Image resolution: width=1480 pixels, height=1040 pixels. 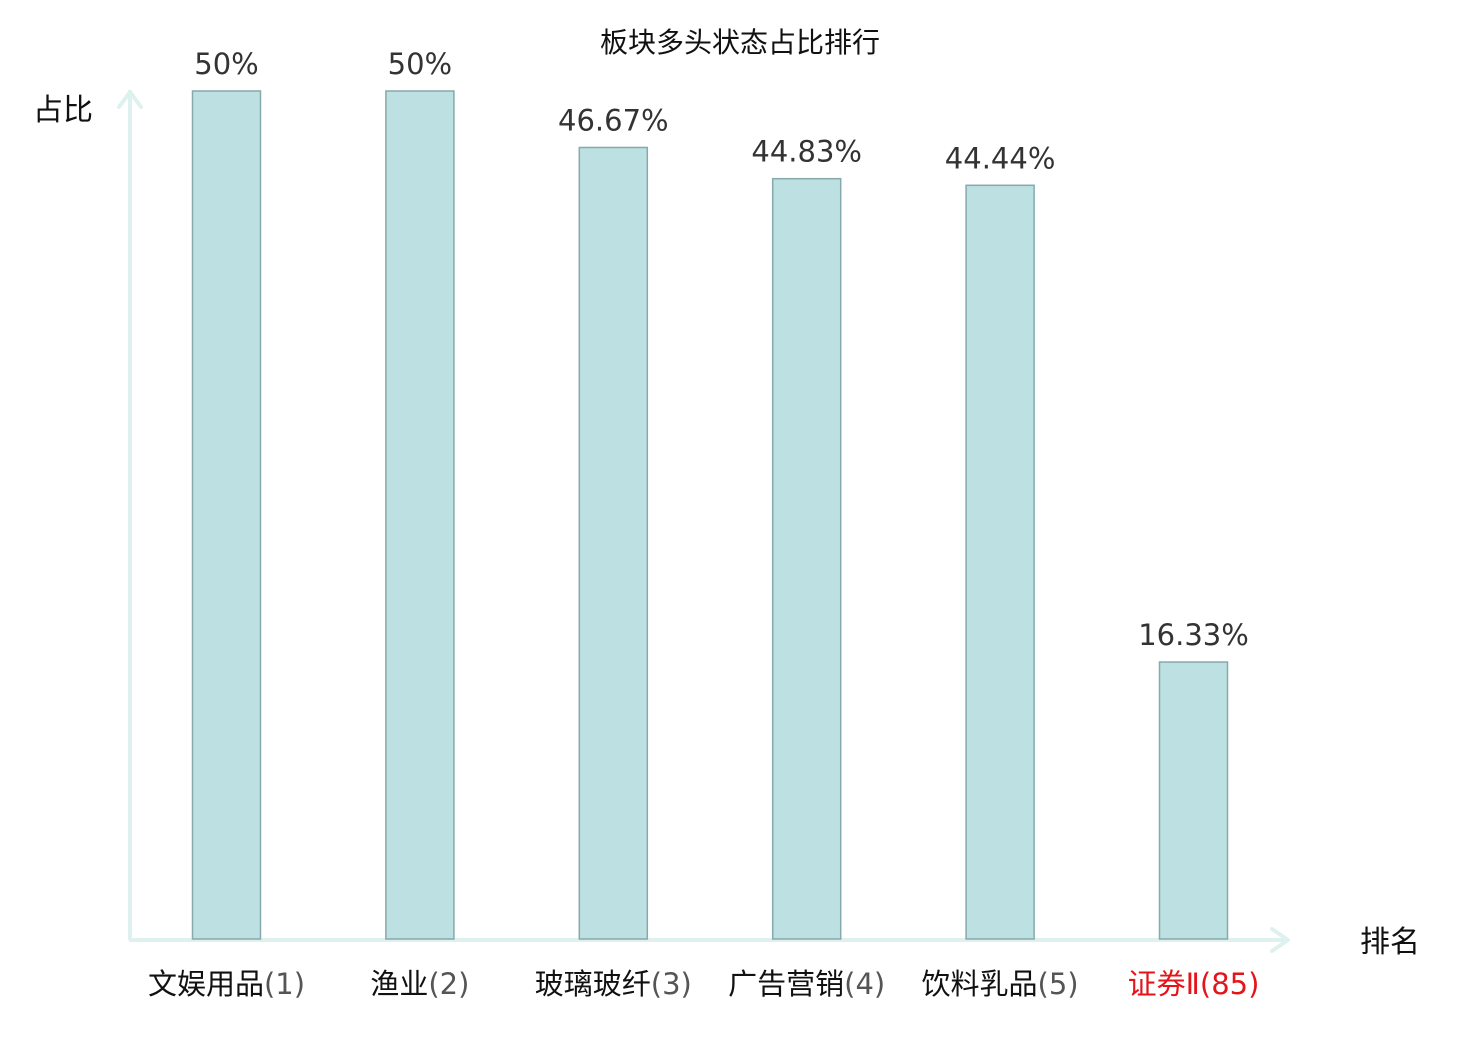 What do you see at coordinates (613, 120) in the screenshot?
I see `bar-value-label: 46.67%` at bounding box center [613, 120].